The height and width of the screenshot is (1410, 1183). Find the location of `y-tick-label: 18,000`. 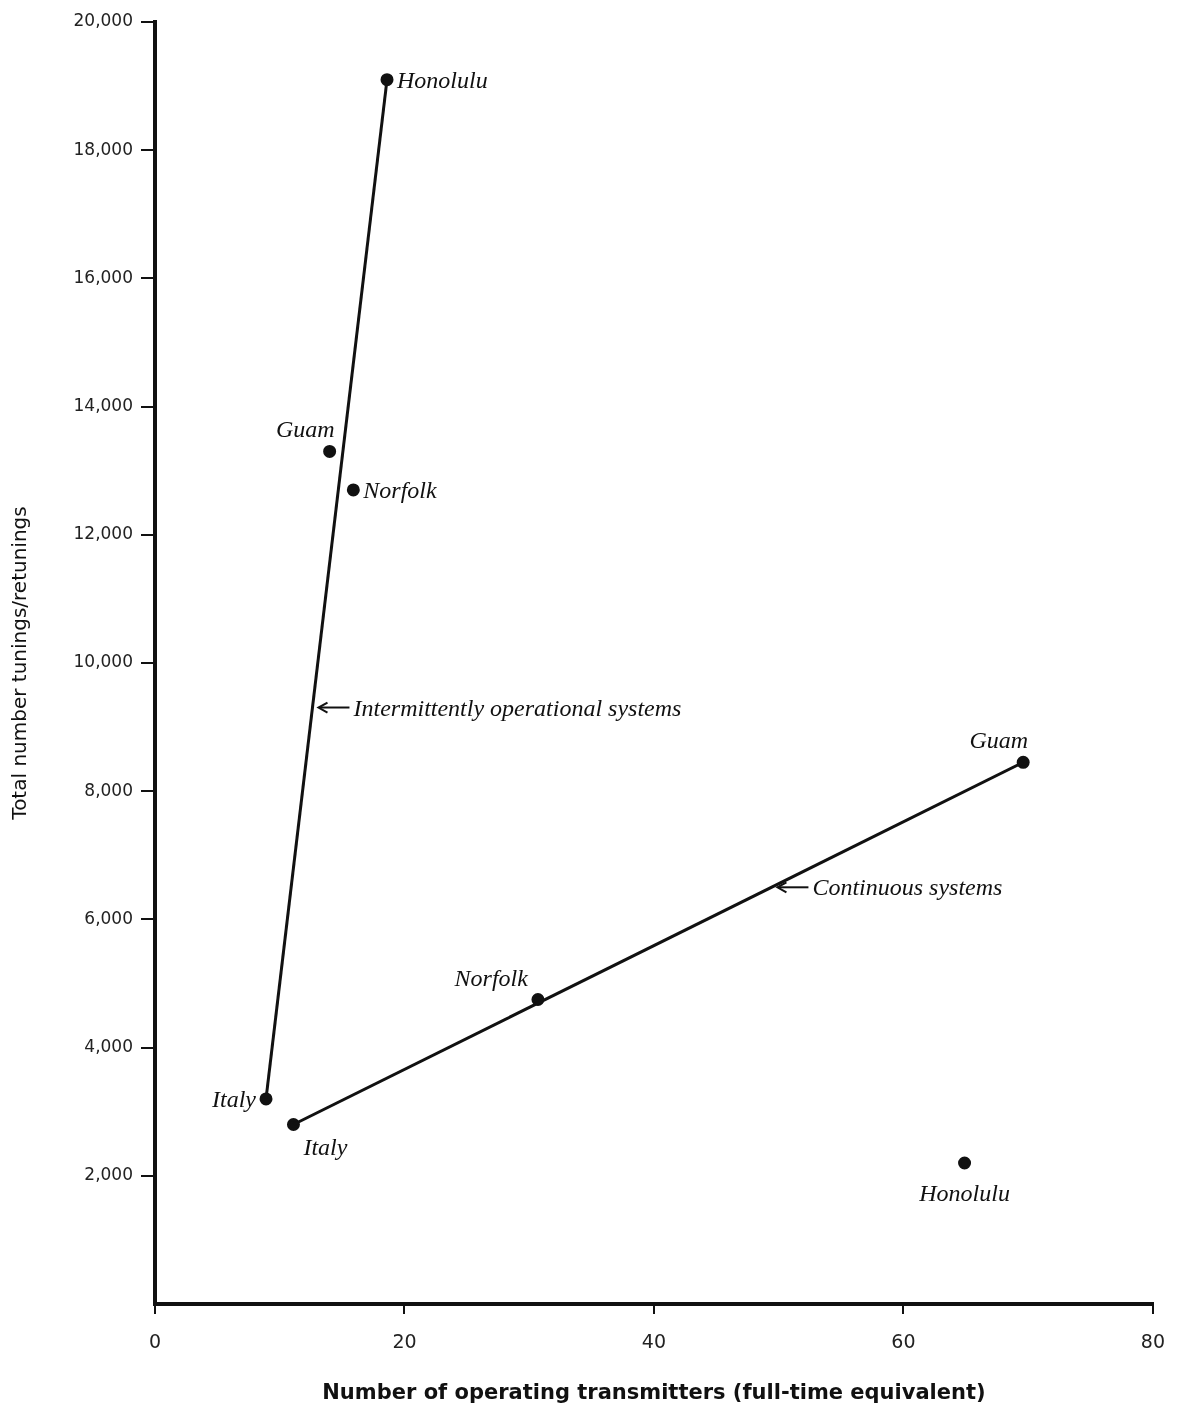

y-tick-label: 18,000 is located at coordinates (103, 148).